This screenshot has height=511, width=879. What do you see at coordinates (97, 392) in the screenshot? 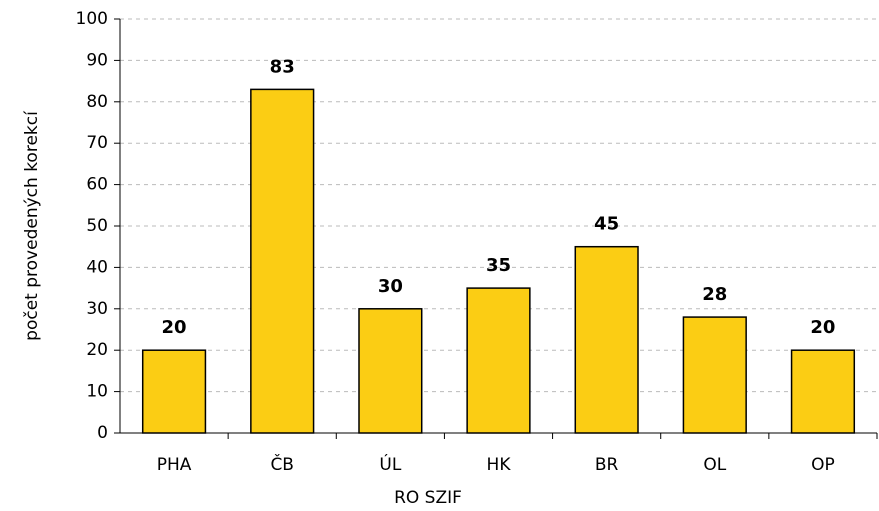
I see `y-tick-label: 10` at bounding box center [97, 392].